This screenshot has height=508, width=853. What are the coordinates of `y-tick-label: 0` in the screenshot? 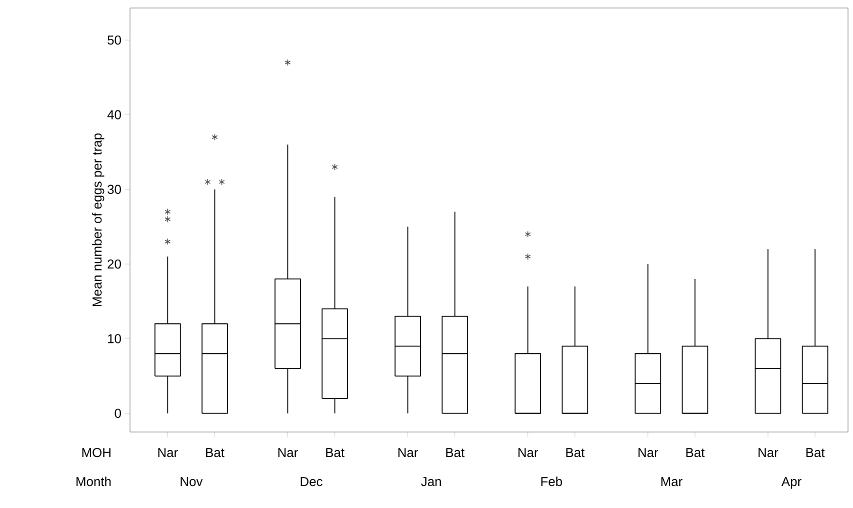 It's located at (117, 413).